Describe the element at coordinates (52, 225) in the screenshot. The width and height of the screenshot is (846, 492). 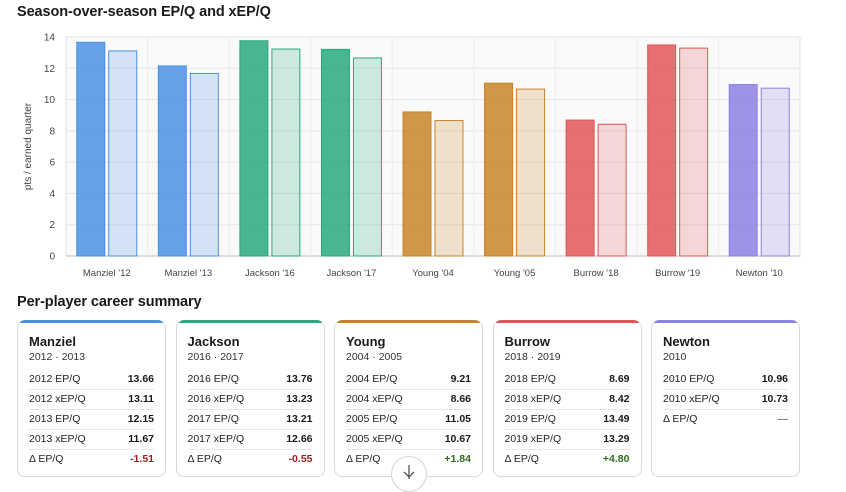
I see `y-tick-label: 2` at that location.